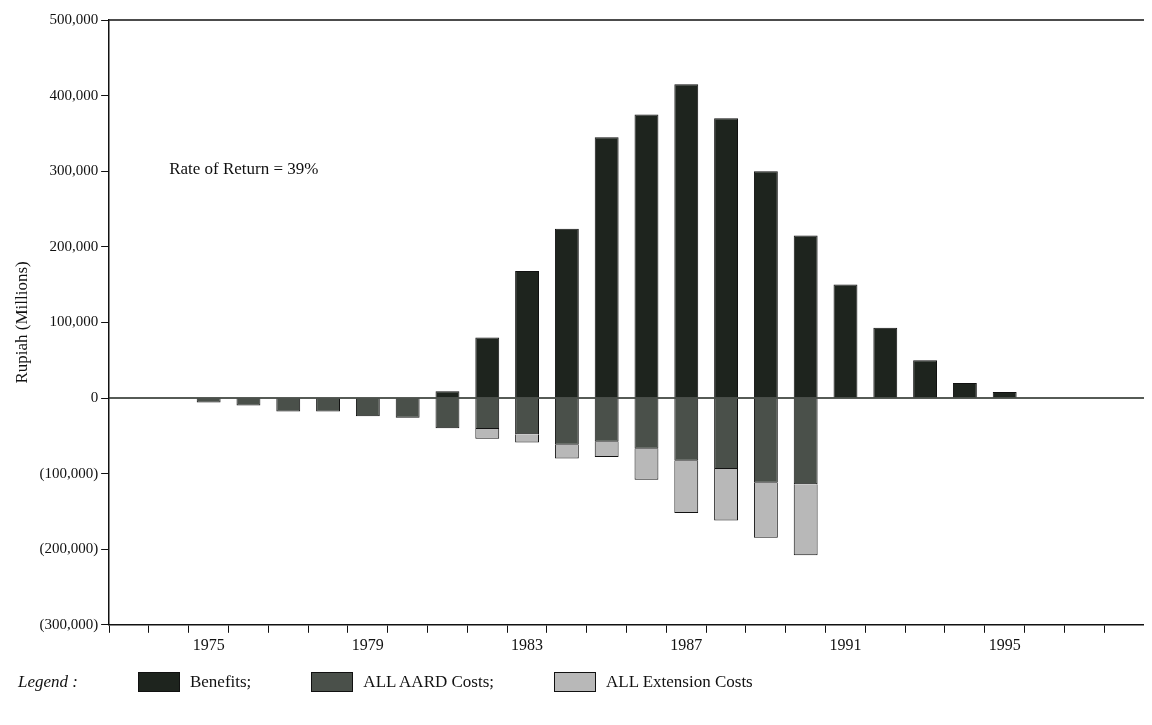  Describe the element at coordinates (69, 549) in the screenshot. I see `y-tick-label: (200,000)` at that location.